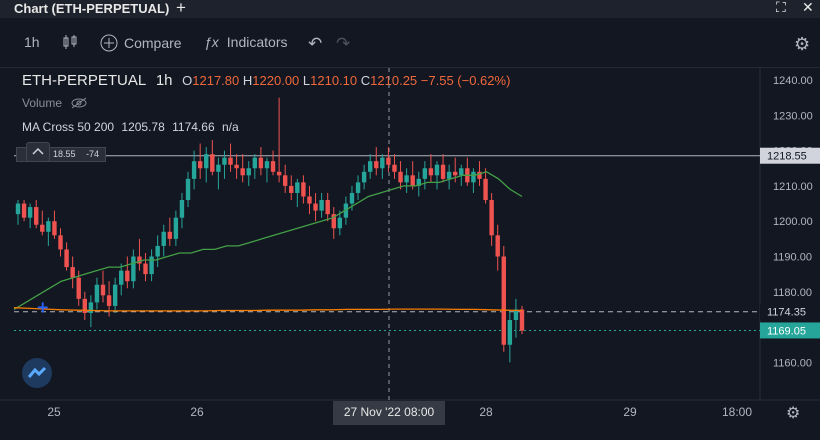  I want to click on crosshair-time-label: 27 Nov '22 08:00, so click(389, 412).